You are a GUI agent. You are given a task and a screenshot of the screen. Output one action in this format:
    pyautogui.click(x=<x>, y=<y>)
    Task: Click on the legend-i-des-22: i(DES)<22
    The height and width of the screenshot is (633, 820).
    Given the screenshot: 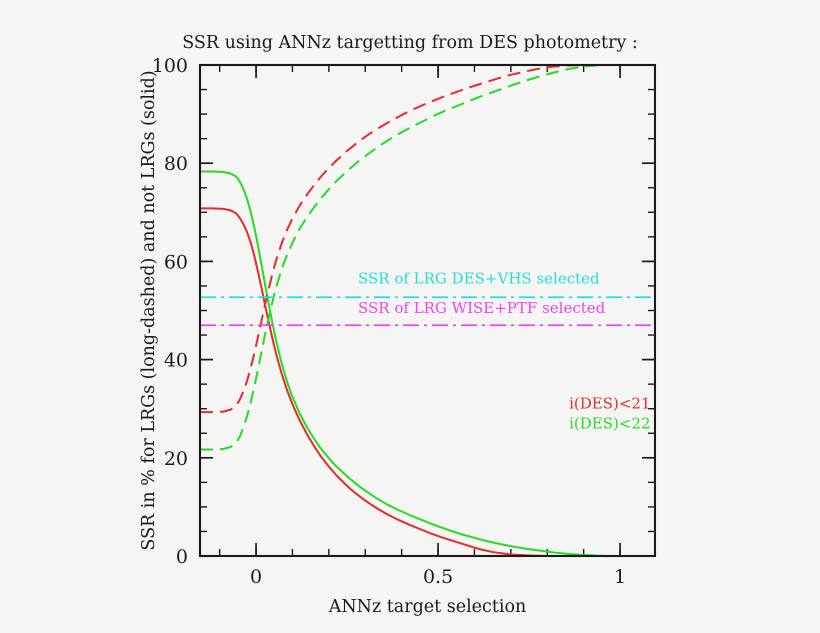 What is the action you would take?
    pyautogui.click(x=609, y=423)
    